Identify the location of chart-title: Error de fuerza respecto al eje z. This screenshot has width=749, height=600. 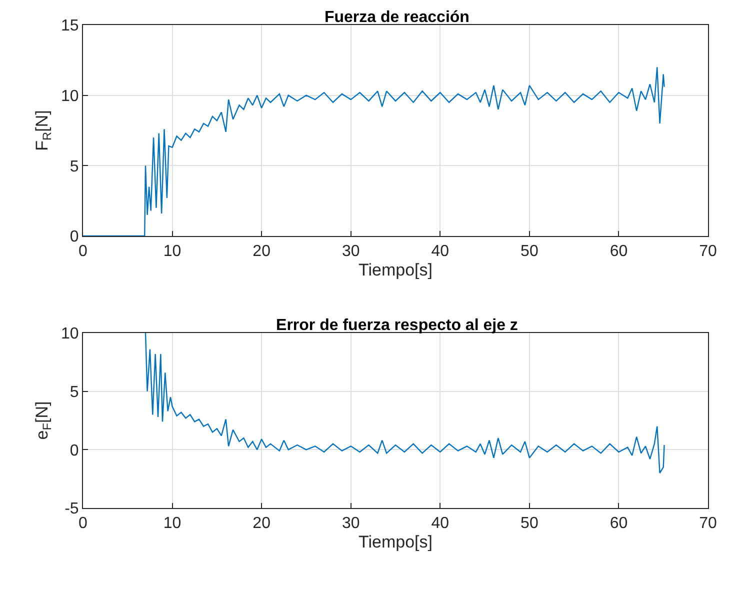
(397, 325).